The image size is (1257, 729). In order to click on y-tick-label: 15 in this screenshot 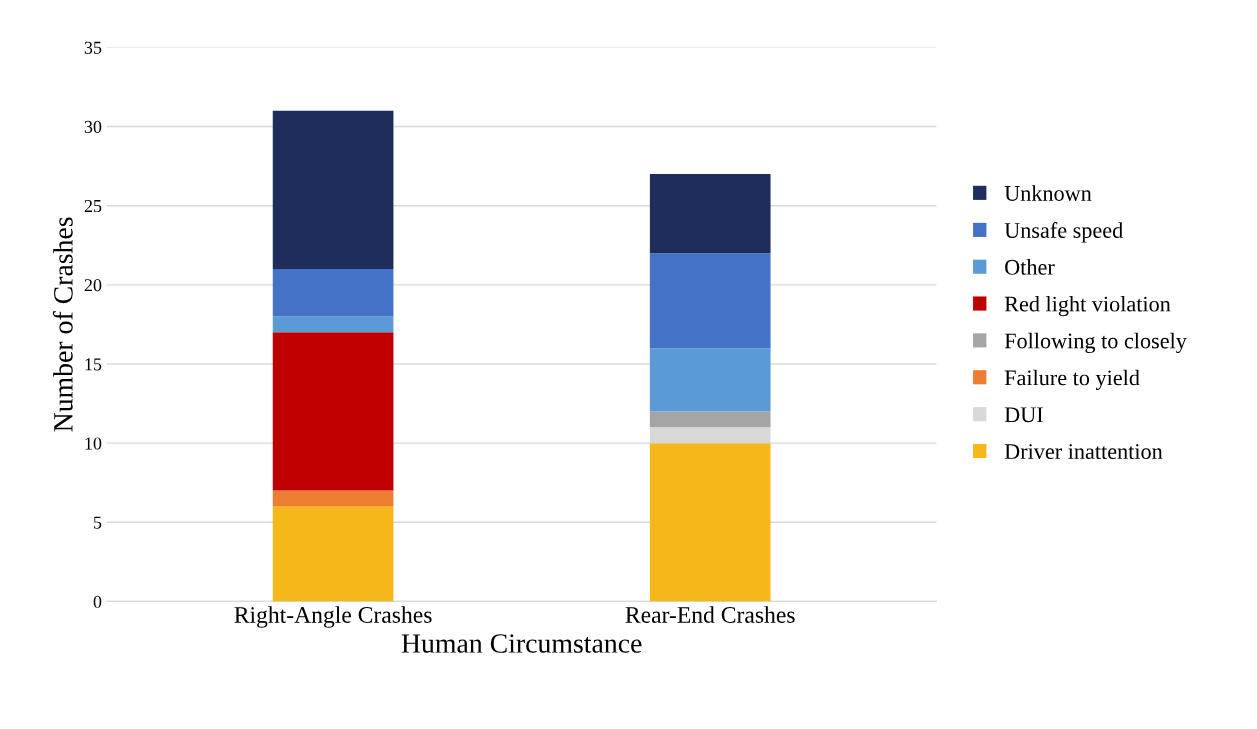, I will do `click(93, 364)`.